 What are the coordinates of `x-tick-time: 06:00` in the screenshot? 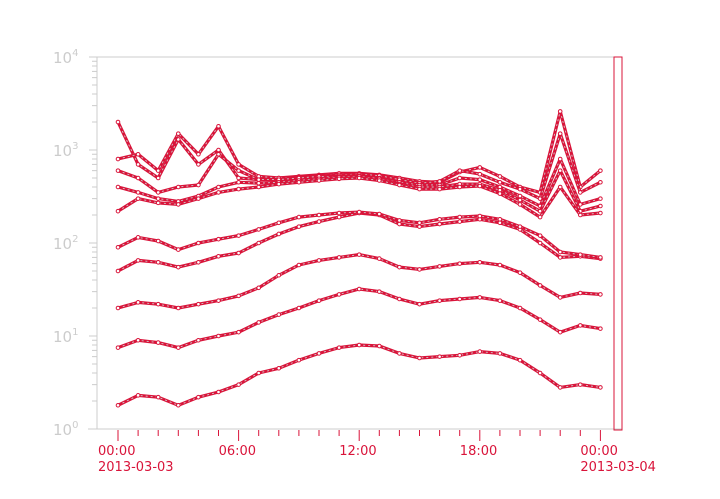 It's located at (237, 451).